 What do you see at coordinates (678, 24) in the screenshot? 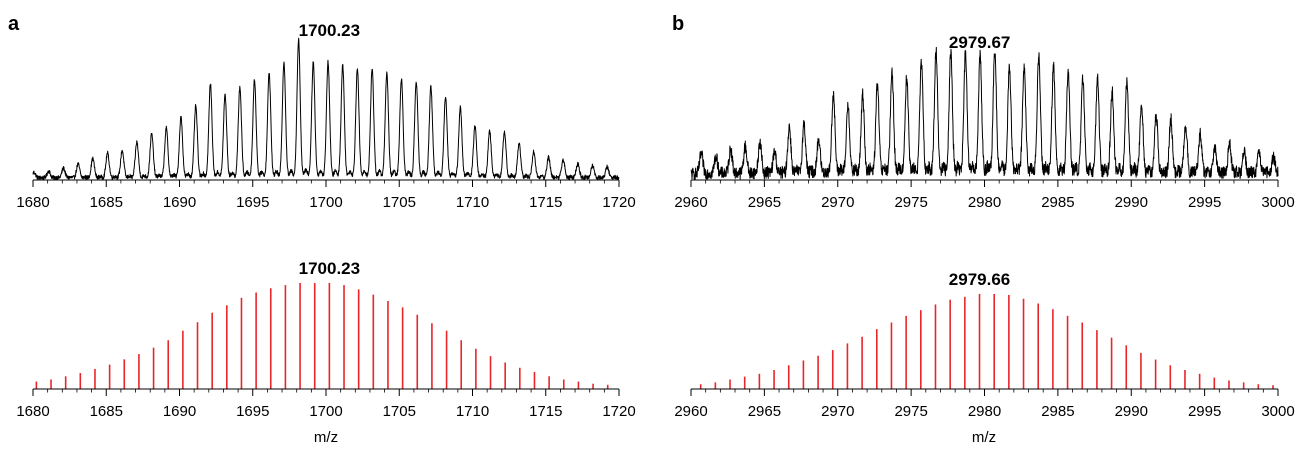
I see `panel-letter-b: b` at bounding box center [678, 24].